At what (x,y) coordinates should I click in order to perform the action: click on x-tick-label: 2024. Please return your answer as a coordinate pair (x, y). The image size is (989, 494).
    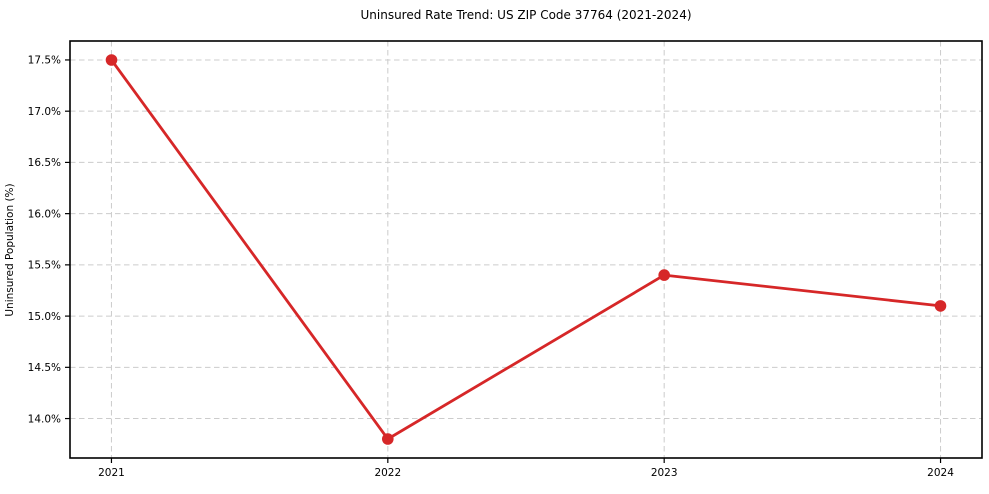
    Looking at the image, I should click on (940, 473).